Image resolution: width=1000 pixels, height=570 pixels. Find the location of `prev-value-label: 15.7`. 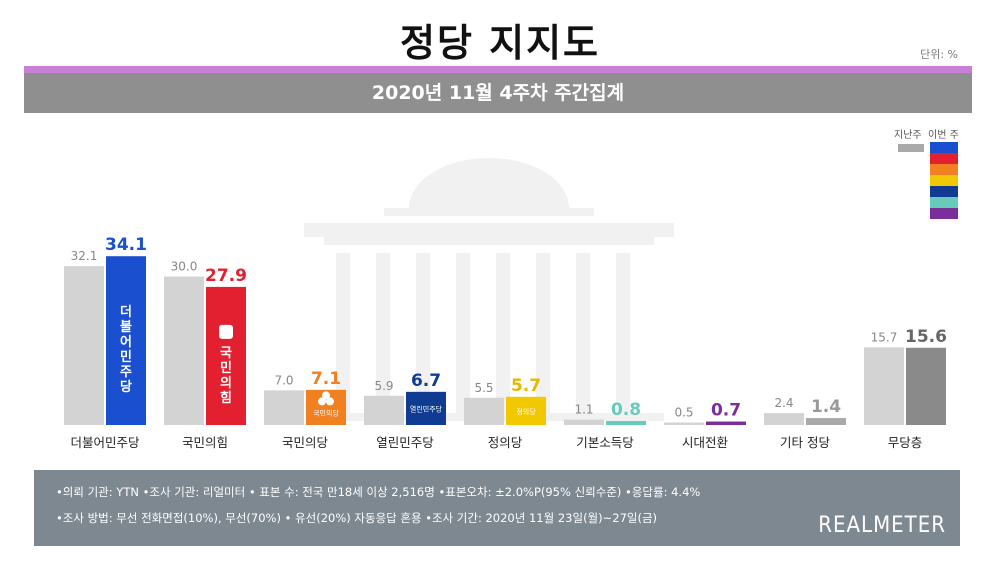

prev-value-label: 15.7 is located at coordinates (884, 337).